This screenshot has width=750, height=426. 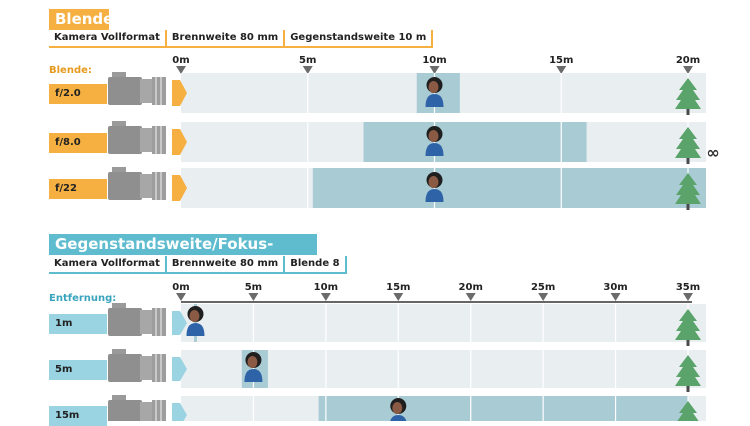 What do you see at coordinates (712, 152) in the screenshot?
I see `infinity-symbol: ∞` at bounding box center [712, 152].